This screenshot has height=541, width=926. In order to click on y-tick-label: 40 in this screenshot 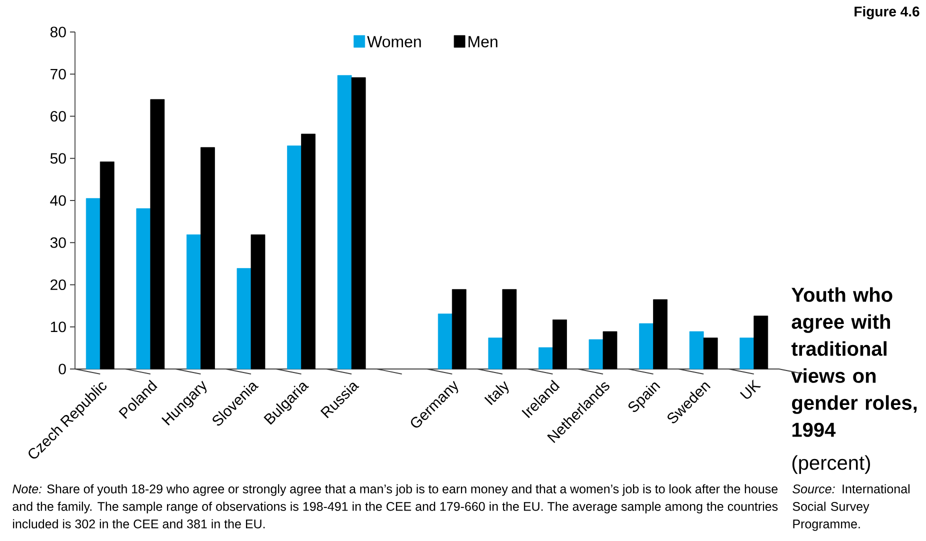, I will do `click(58, 200)`.